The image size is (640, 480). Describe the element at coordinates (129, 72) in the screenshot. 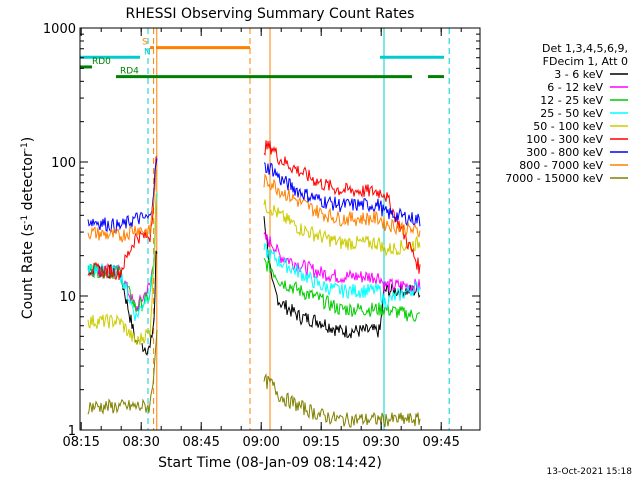

I see `state-bar-label-3: RD4` at that location.